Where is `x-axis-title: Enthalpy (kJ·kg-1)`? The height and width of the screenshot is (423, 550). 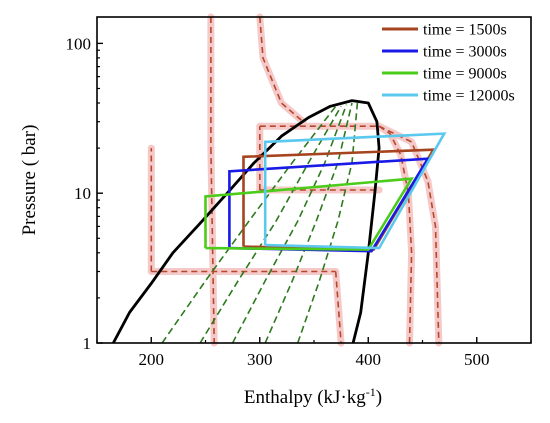
x-axis-title: Enthalpy (kJ·kg-1) is located at coordinates (313, 396).